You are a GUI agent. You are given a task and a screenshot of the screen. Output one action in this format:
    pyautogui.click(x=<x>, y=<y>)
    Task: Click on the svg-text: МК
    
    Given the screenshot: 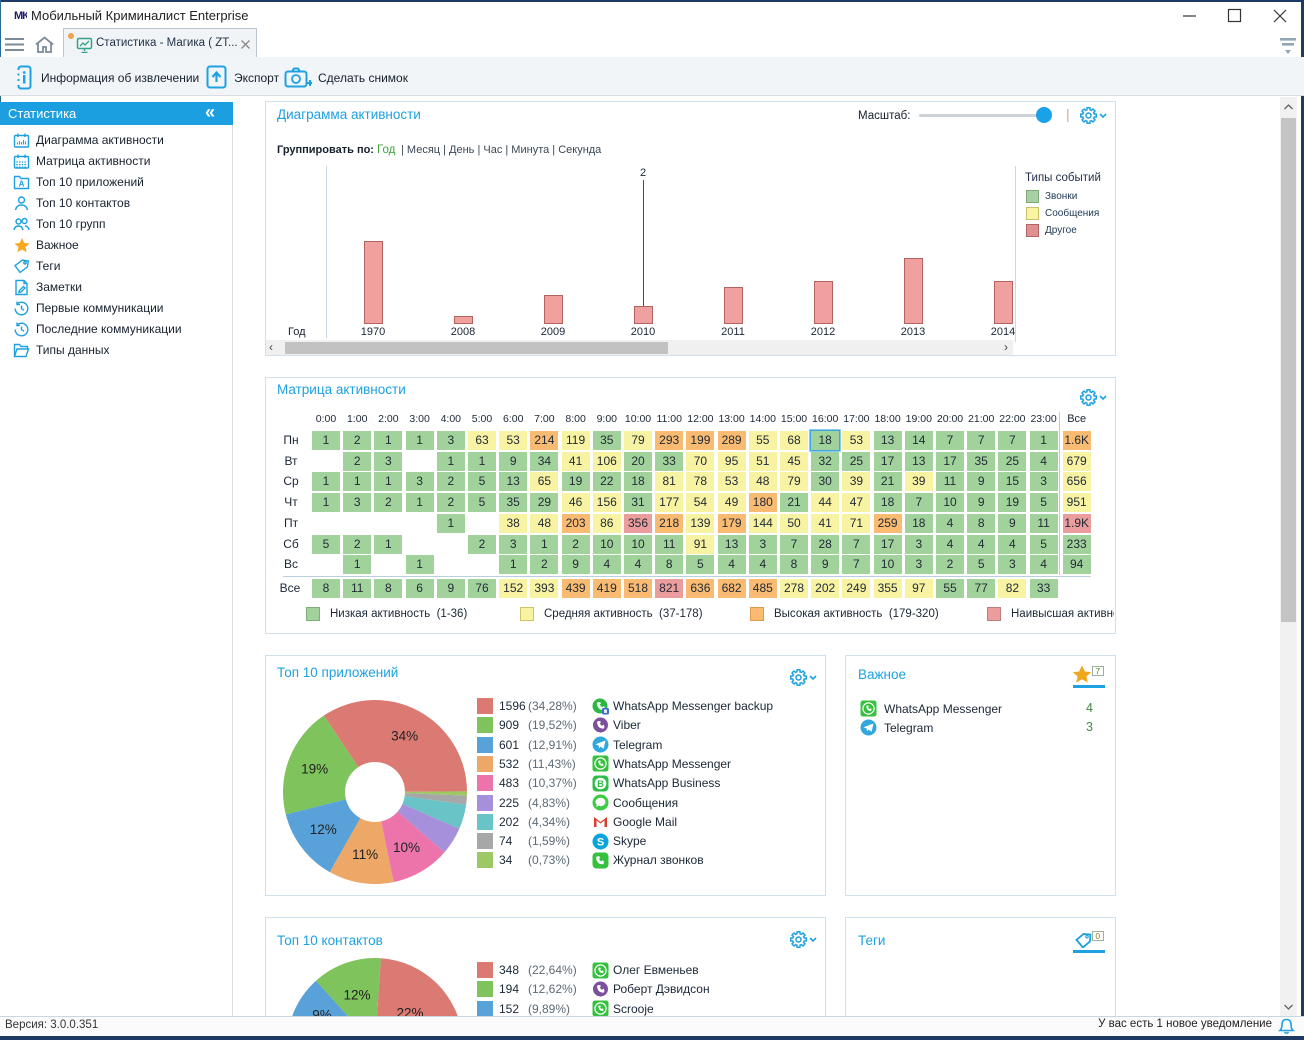 What is the action you would take?
    pyautogui.click(x=20, y=16)
    